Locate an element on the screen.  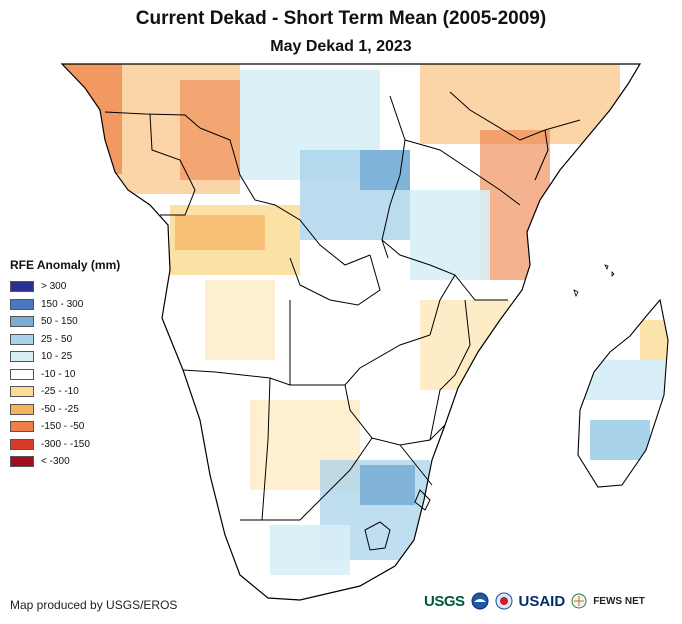
central-deficit-area is located at coordinates (210, 130).